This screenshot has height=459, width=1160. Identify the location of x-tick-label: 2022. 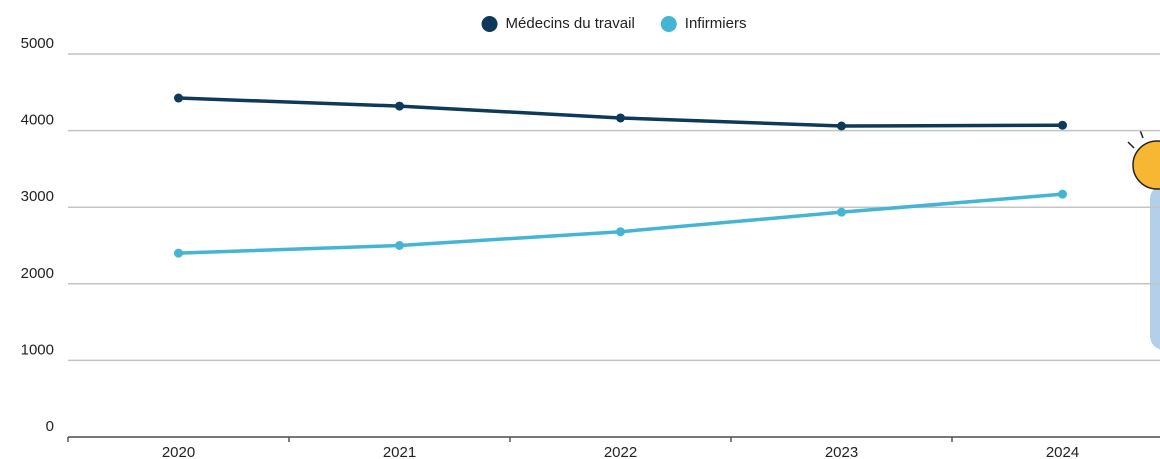
(620, 451).